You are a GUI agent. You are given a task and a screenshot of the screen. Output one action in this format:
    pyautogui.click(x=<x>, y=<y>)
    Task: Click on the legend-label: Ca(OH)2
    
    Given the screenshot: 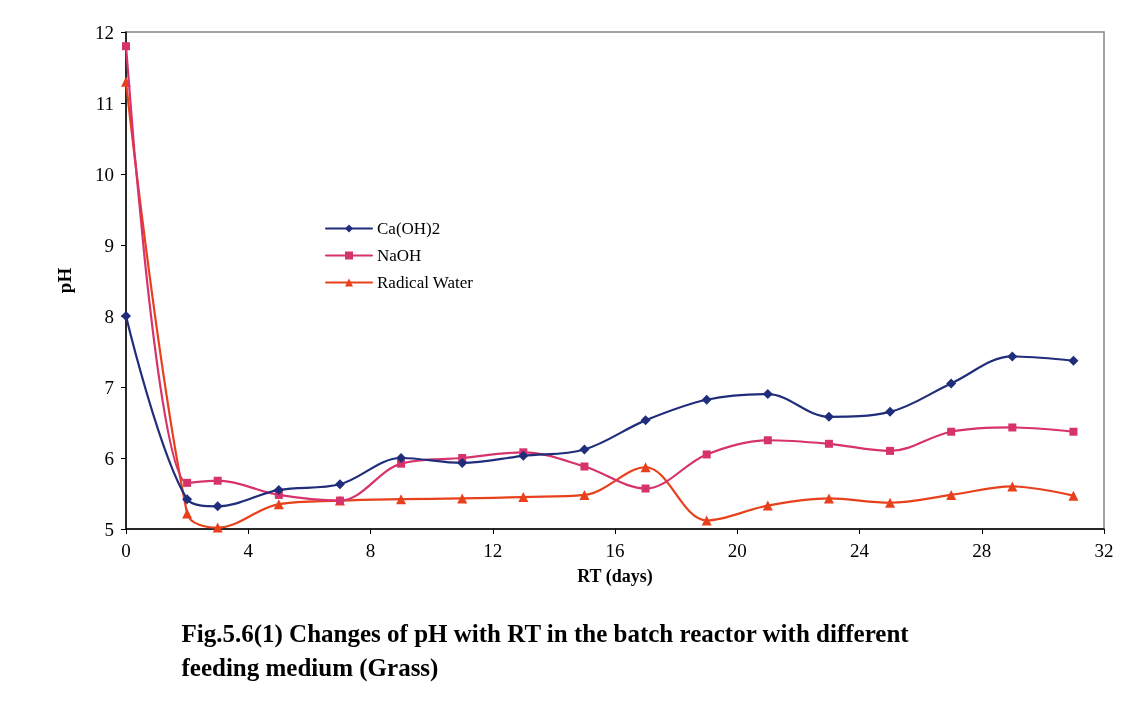 What is the action you would take?
    pyautogui.click(x=409, y=228)
    